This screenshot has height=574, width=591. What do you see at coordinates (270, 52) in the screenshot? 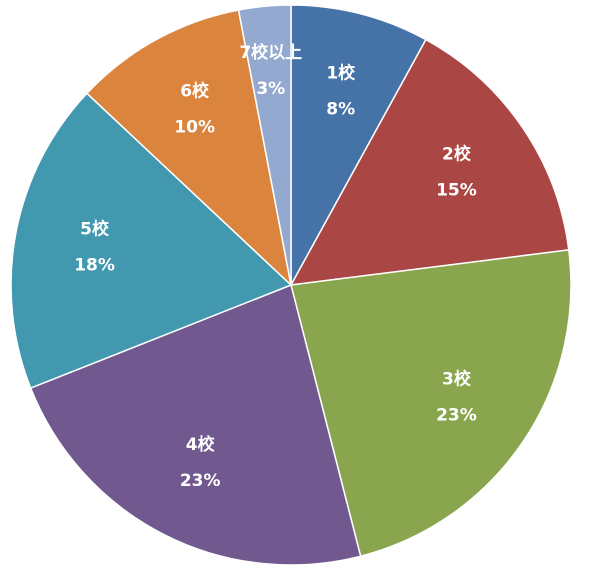
I see `slice-label: 7校以上` at bounding box center [270, 52].